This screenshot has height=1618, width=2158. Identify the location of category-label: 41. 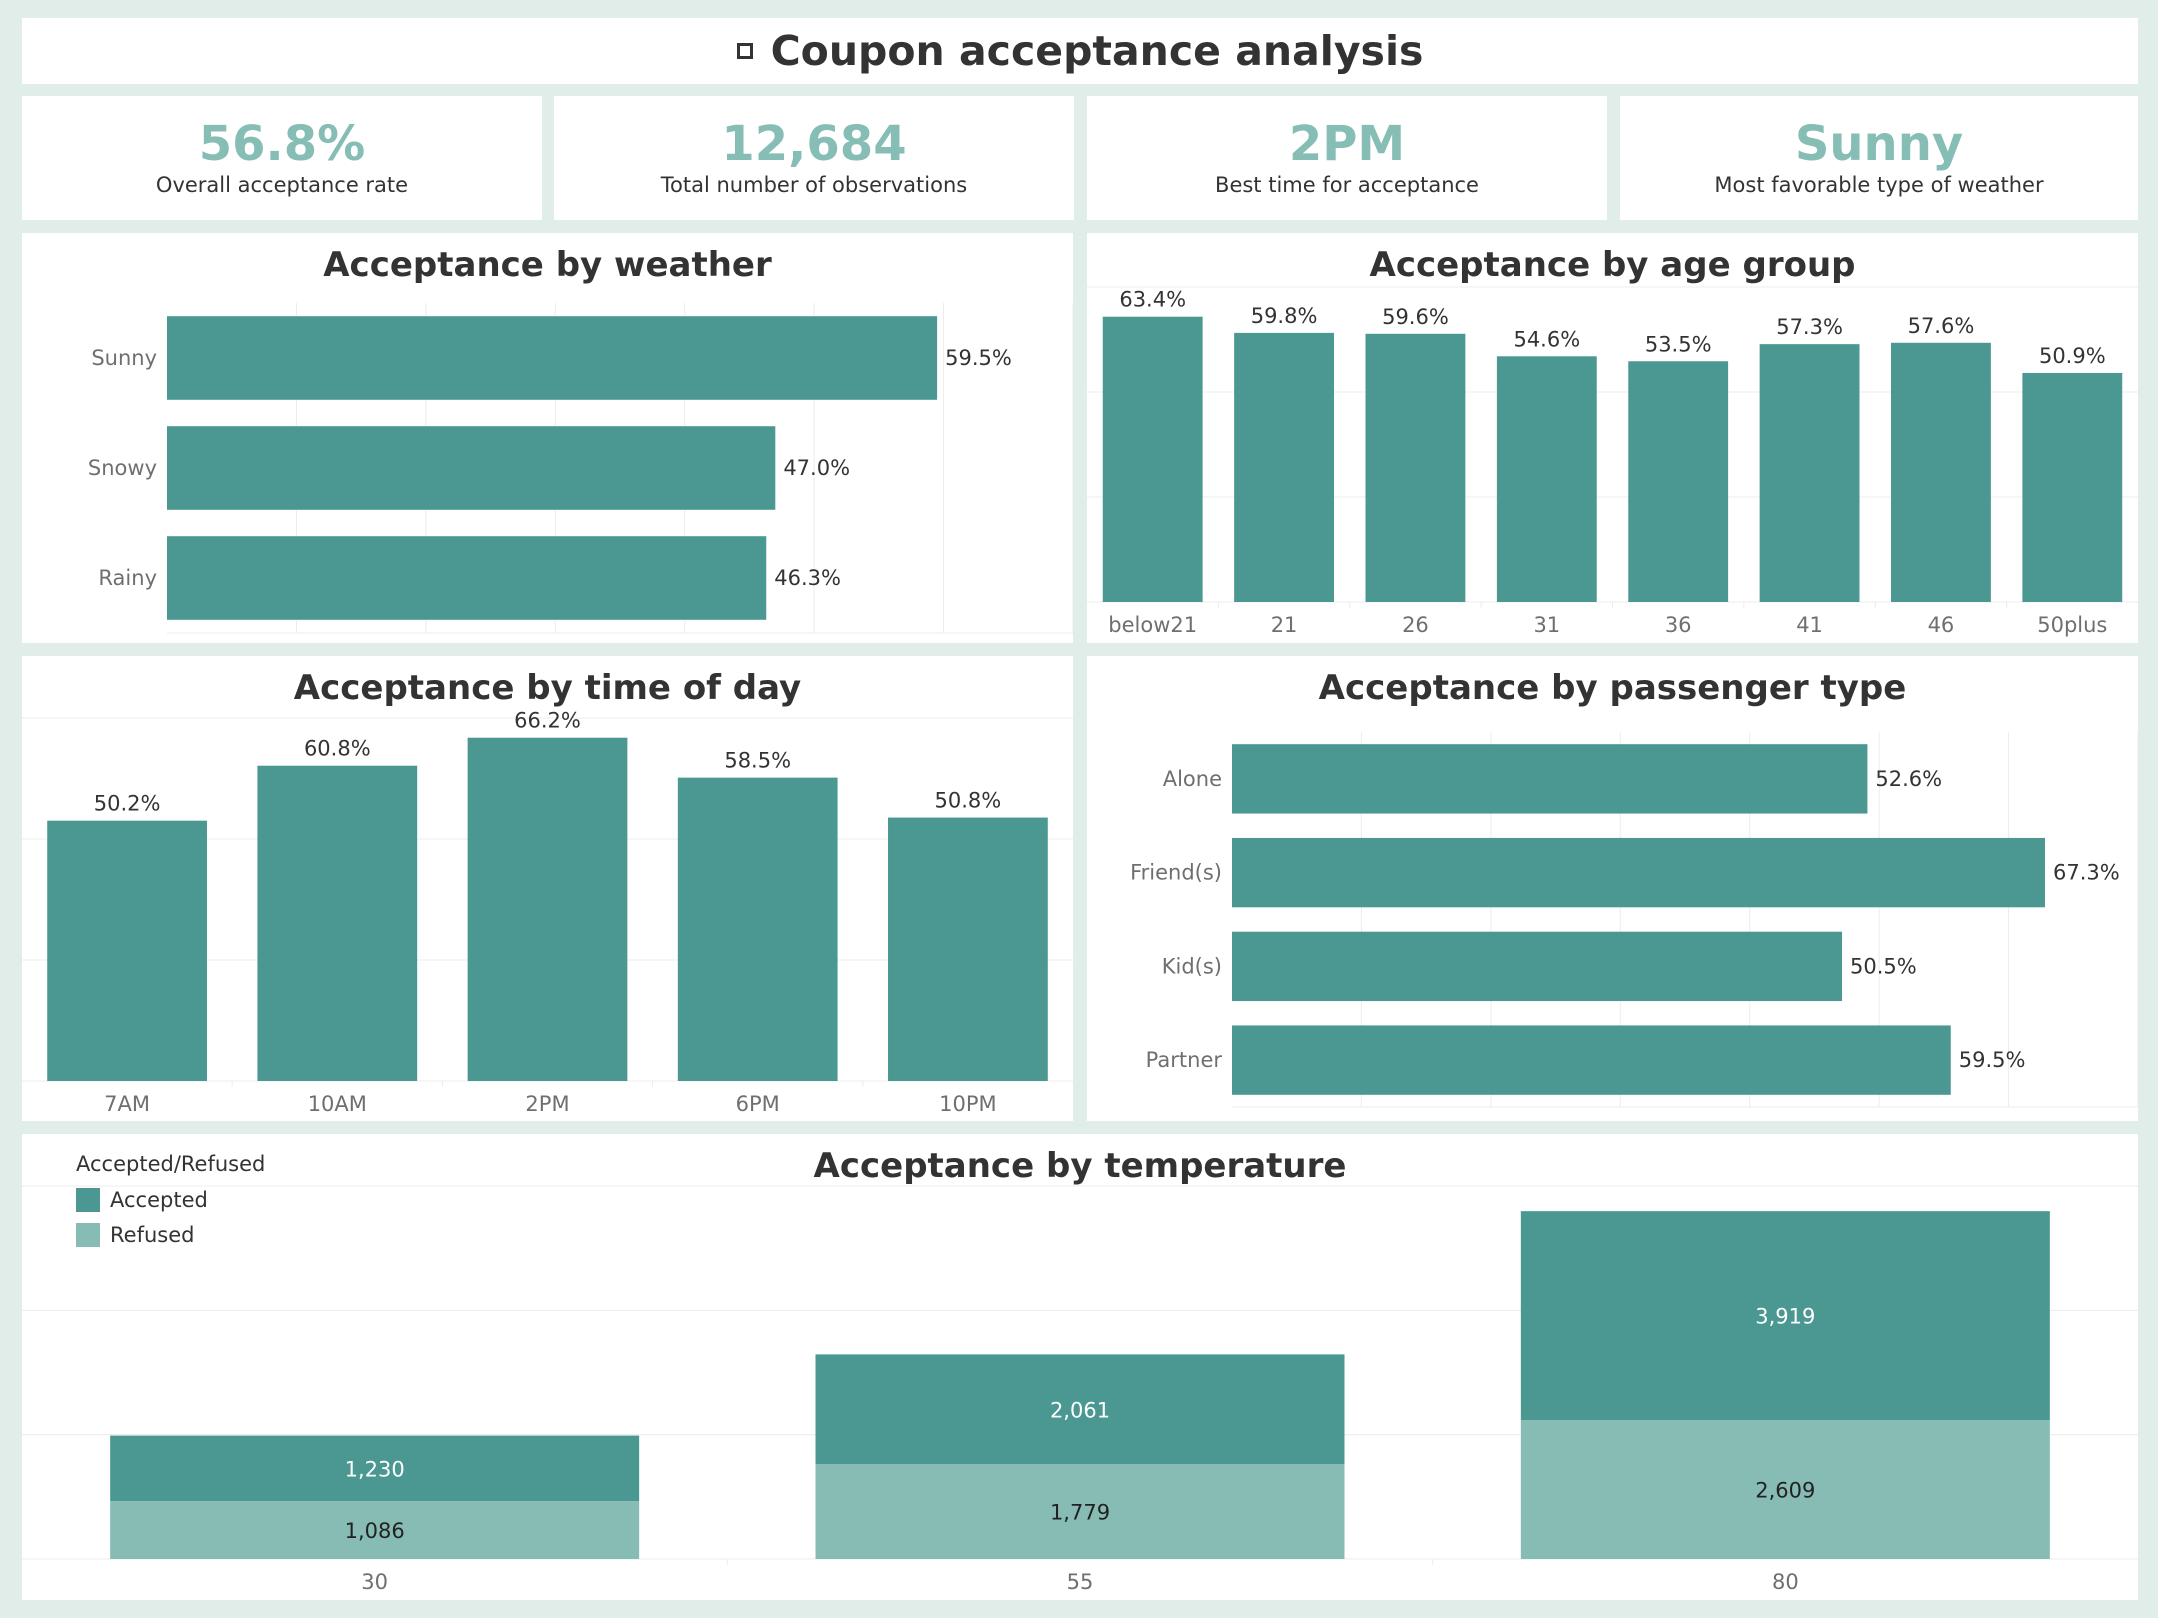
(1809, 625).